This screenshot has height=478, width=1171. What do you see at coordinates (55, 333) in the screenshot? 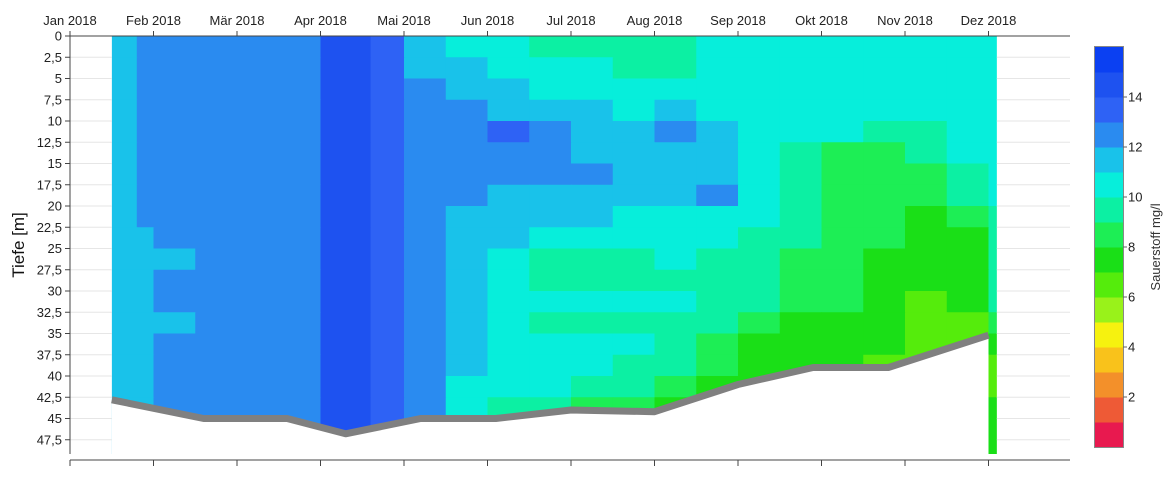
I see `y-tick-label: 35` at bounding box center [55, 333].